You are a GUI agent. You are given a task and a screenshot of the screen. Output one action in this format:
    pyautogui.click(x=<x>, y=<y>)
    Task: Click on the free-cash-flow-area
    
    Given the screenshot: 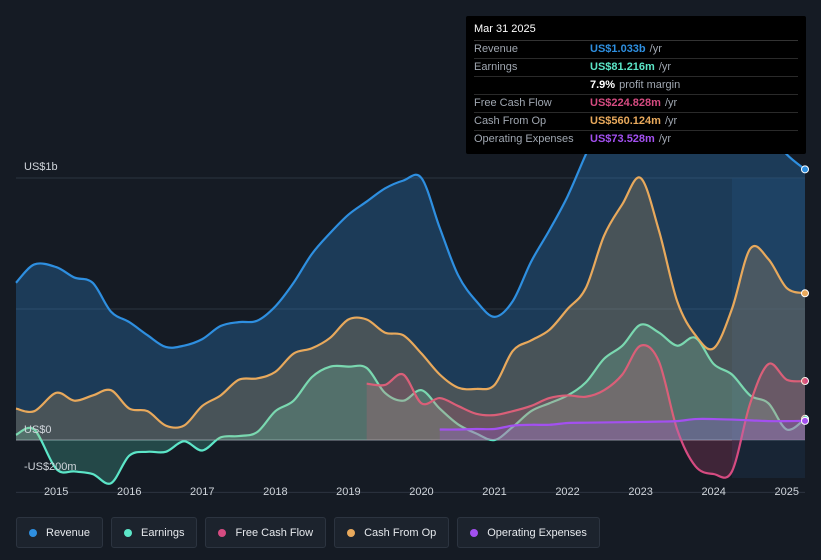 What is the action you would take?
    pyautogui.click(x=585, y=411)
    